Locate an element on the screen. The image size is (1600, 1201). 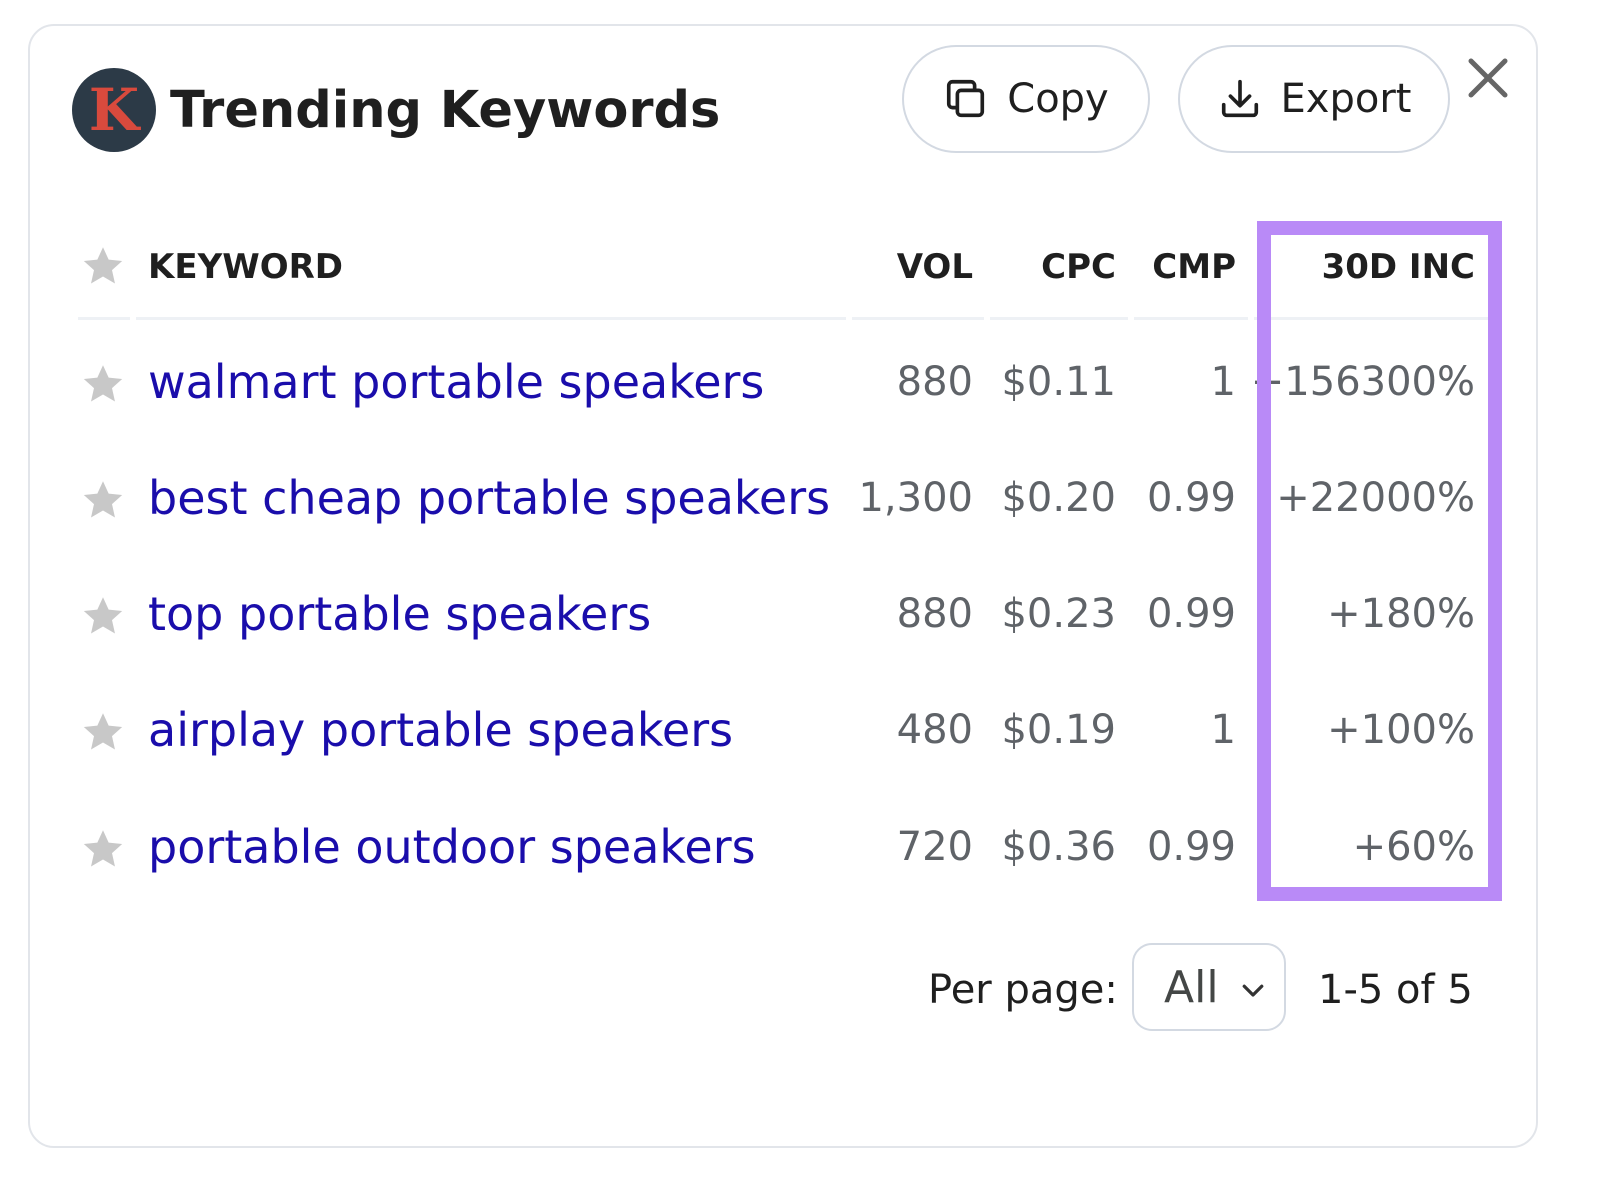
column-header-cmp: CMP is located at coordinates (1194, 267).